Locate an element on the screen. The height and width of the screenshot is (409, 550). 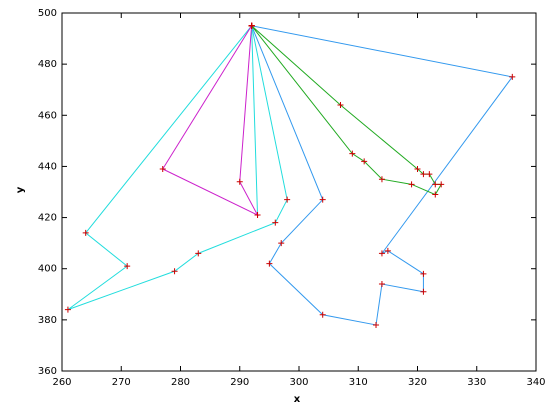
y-tick-label: 440 is located at coordinates (47, 166).